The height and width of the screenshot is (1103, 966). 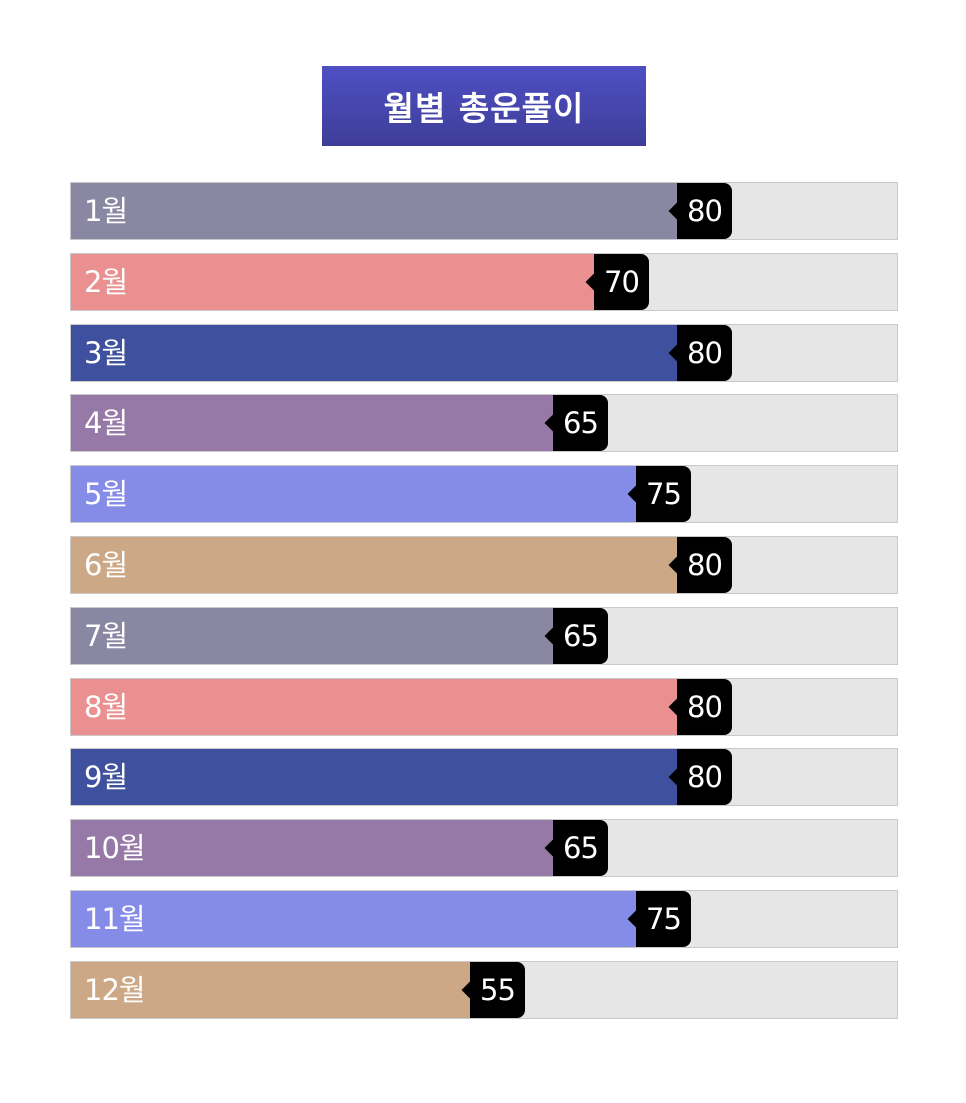 What do you see at coordinates (106, 707) in the screenshot?
I see `month-label: 8월` at bounding box center [106, 707].